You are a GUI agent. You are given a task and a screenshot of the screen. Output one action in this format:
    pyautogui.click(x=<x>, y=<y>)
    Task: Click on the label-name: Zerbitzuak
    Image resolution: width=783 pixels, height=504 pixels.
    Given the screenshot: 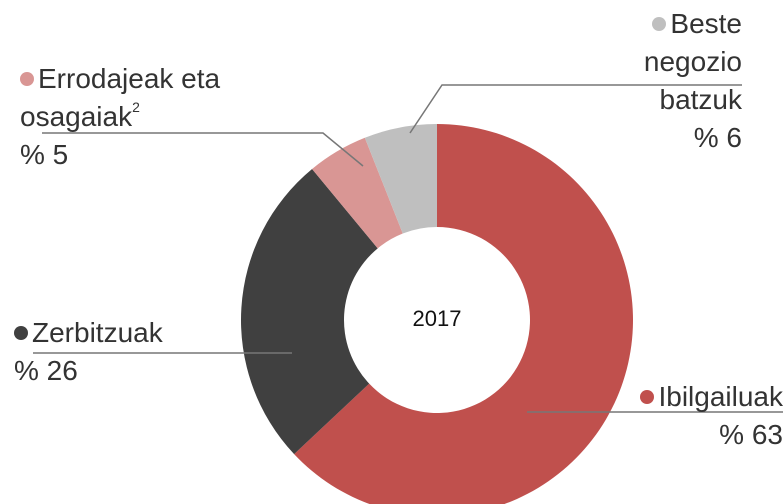 What is the action you would take?
    pyautogui.click(x=144, y=333)
    